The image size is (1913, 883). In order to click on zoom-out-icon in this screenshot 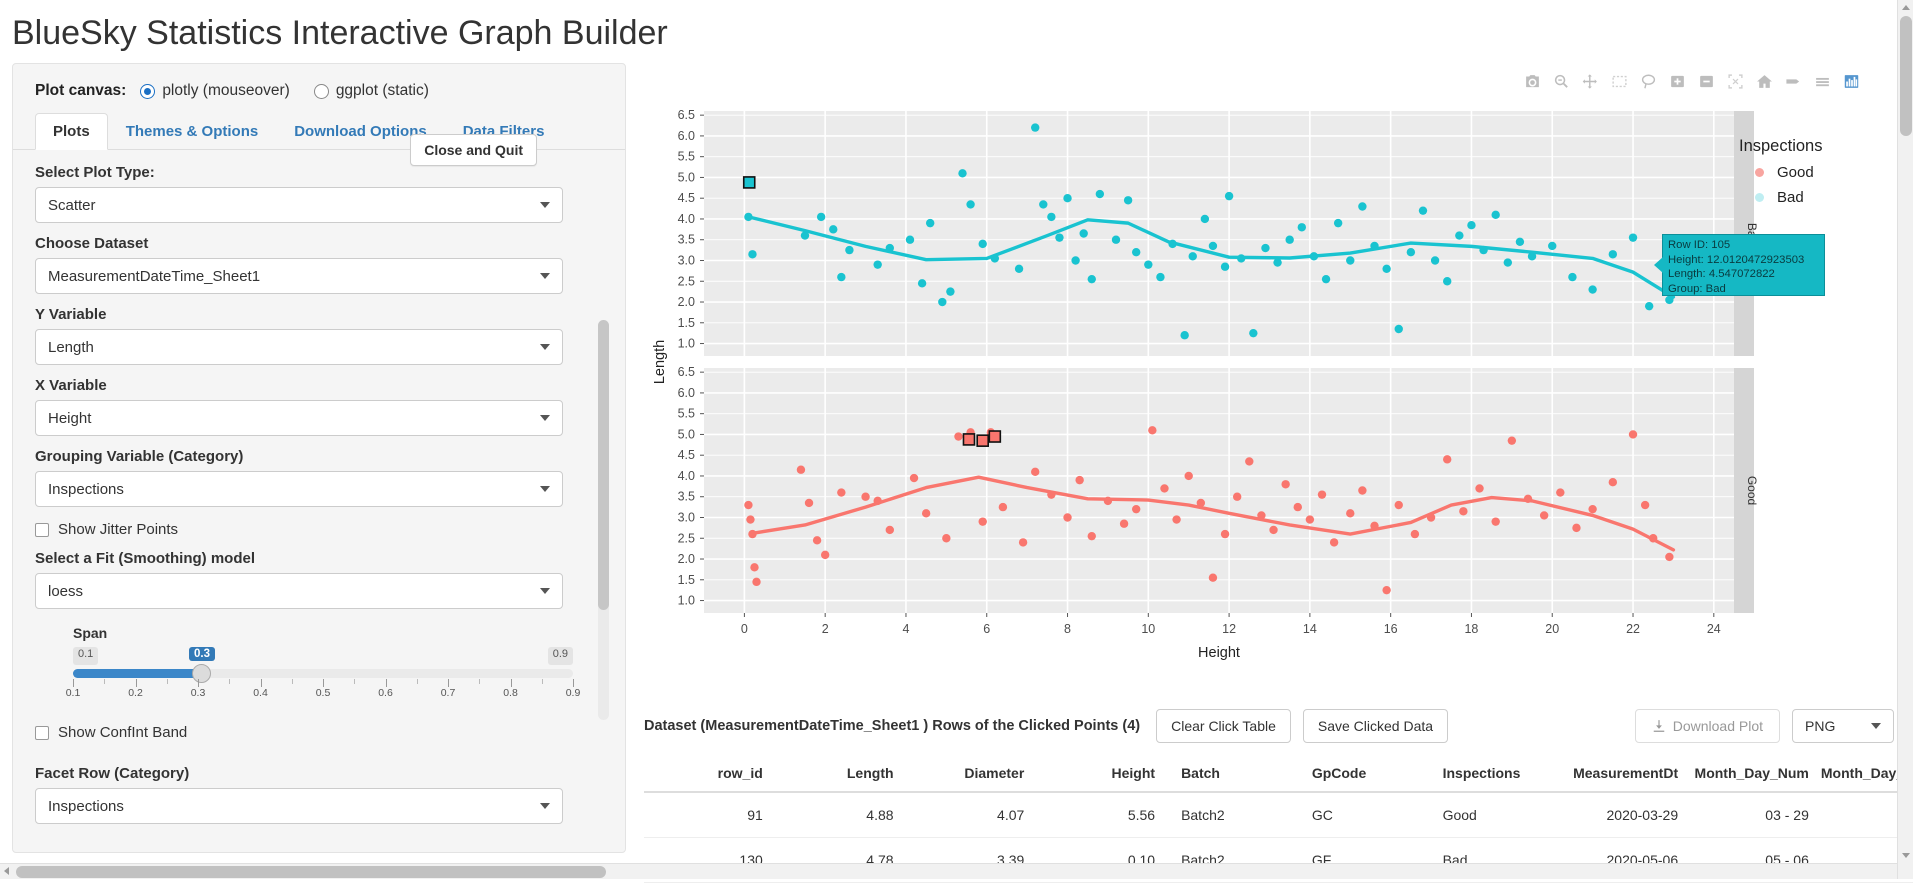, I will do `click(1706, 81)`.